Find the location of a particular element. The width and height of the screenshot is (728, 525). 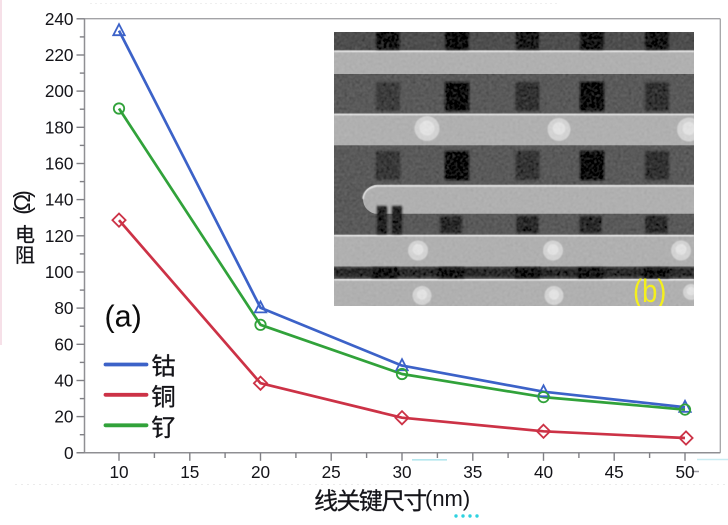

svg-text: 160 is located at coordinates (59, 164).